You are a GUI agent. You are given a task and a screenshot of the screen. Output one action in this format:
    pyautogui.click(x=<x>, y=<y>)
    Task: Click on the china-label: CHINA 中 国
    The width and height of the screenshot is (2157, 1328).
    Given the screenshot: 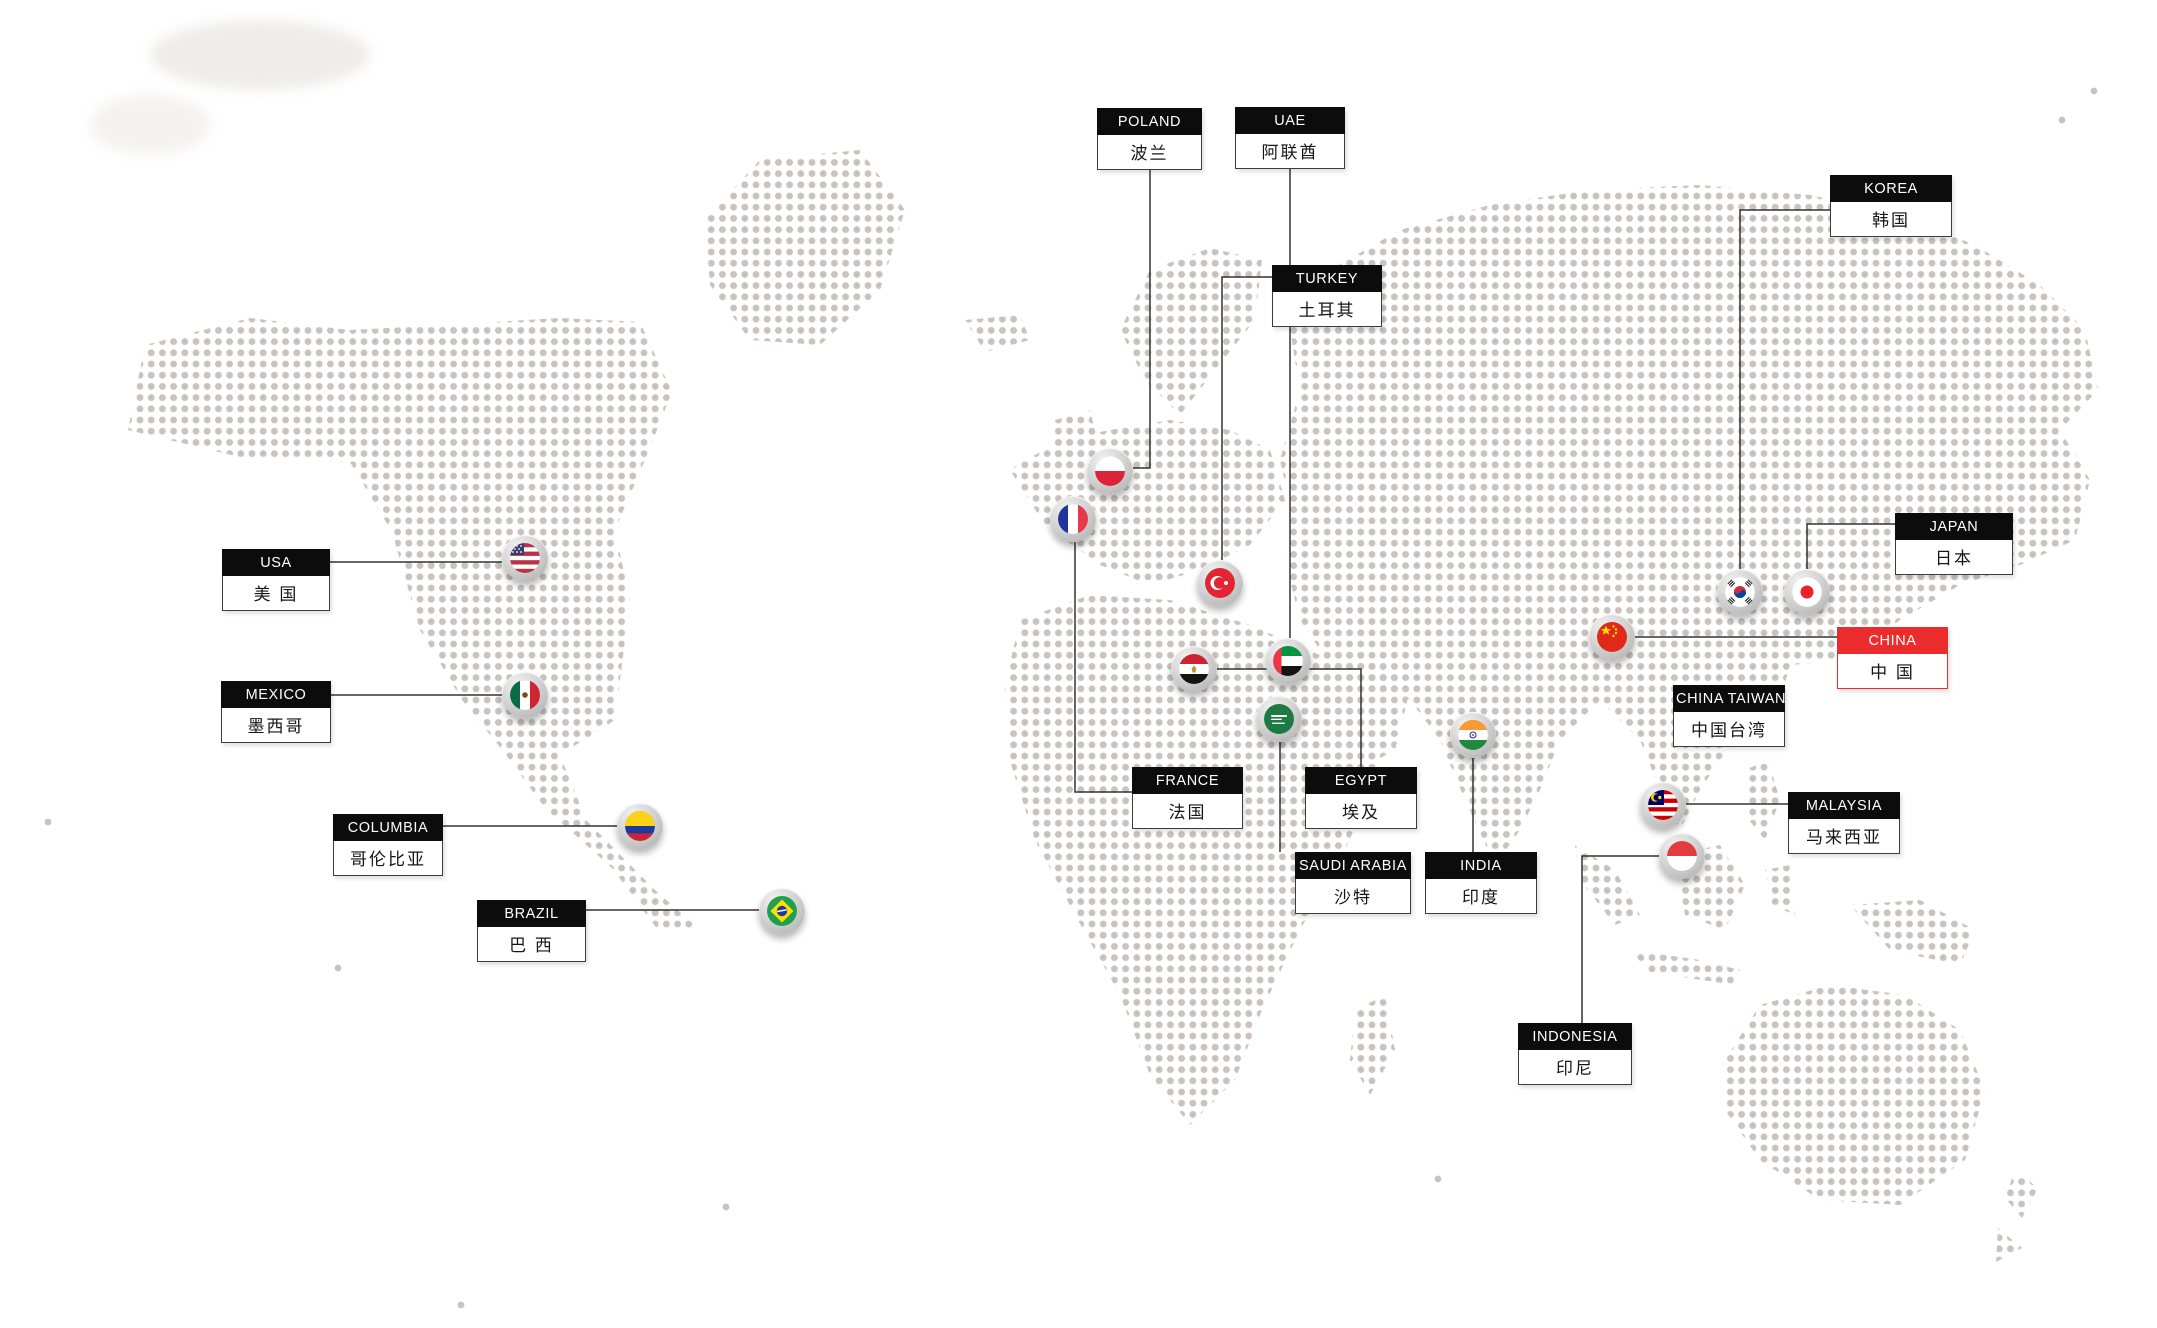 What is the action you would take?
    pyautogui.click(x=1892, y=658)
    